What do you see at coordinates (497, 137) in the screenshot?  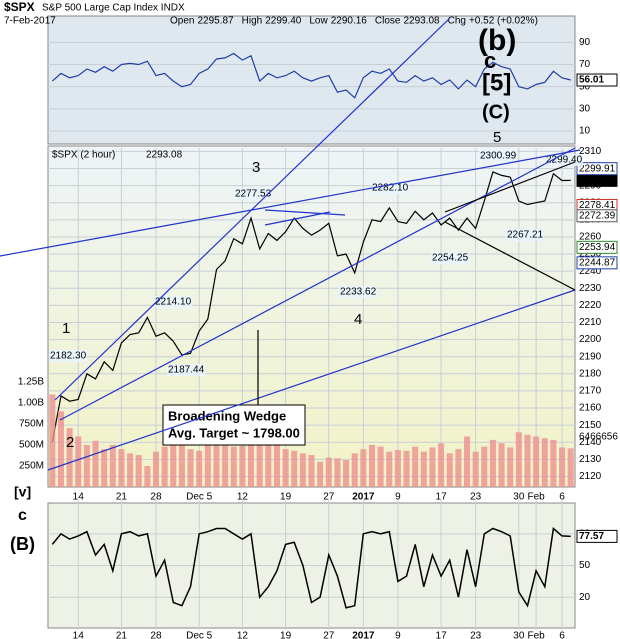 I see `wave-label: 5` at bounding box center [497, 137].